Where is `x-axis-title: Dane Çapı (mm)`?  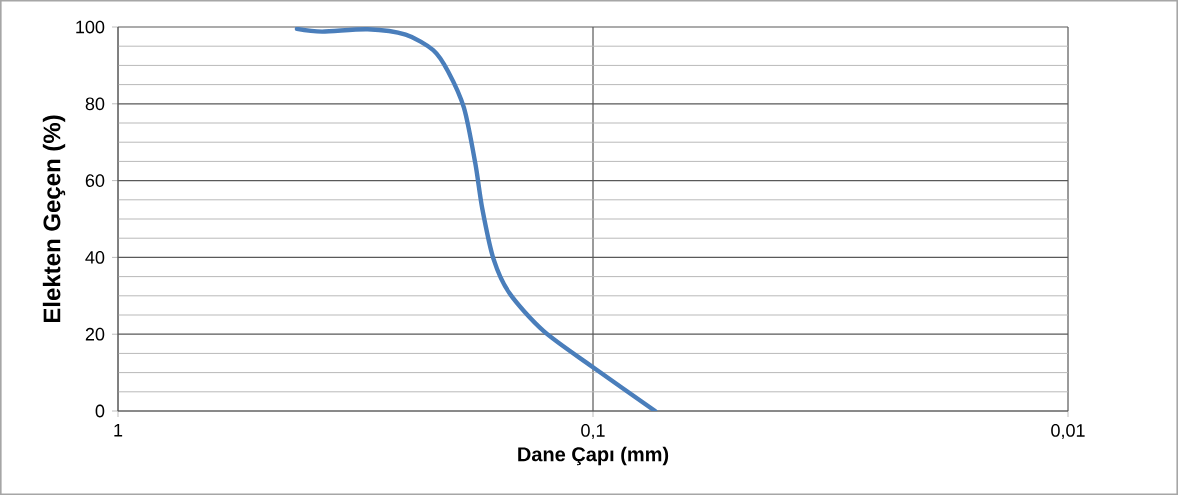 x-axis-title: Dane Çapı (mm) is located at coordinates (593, 456).